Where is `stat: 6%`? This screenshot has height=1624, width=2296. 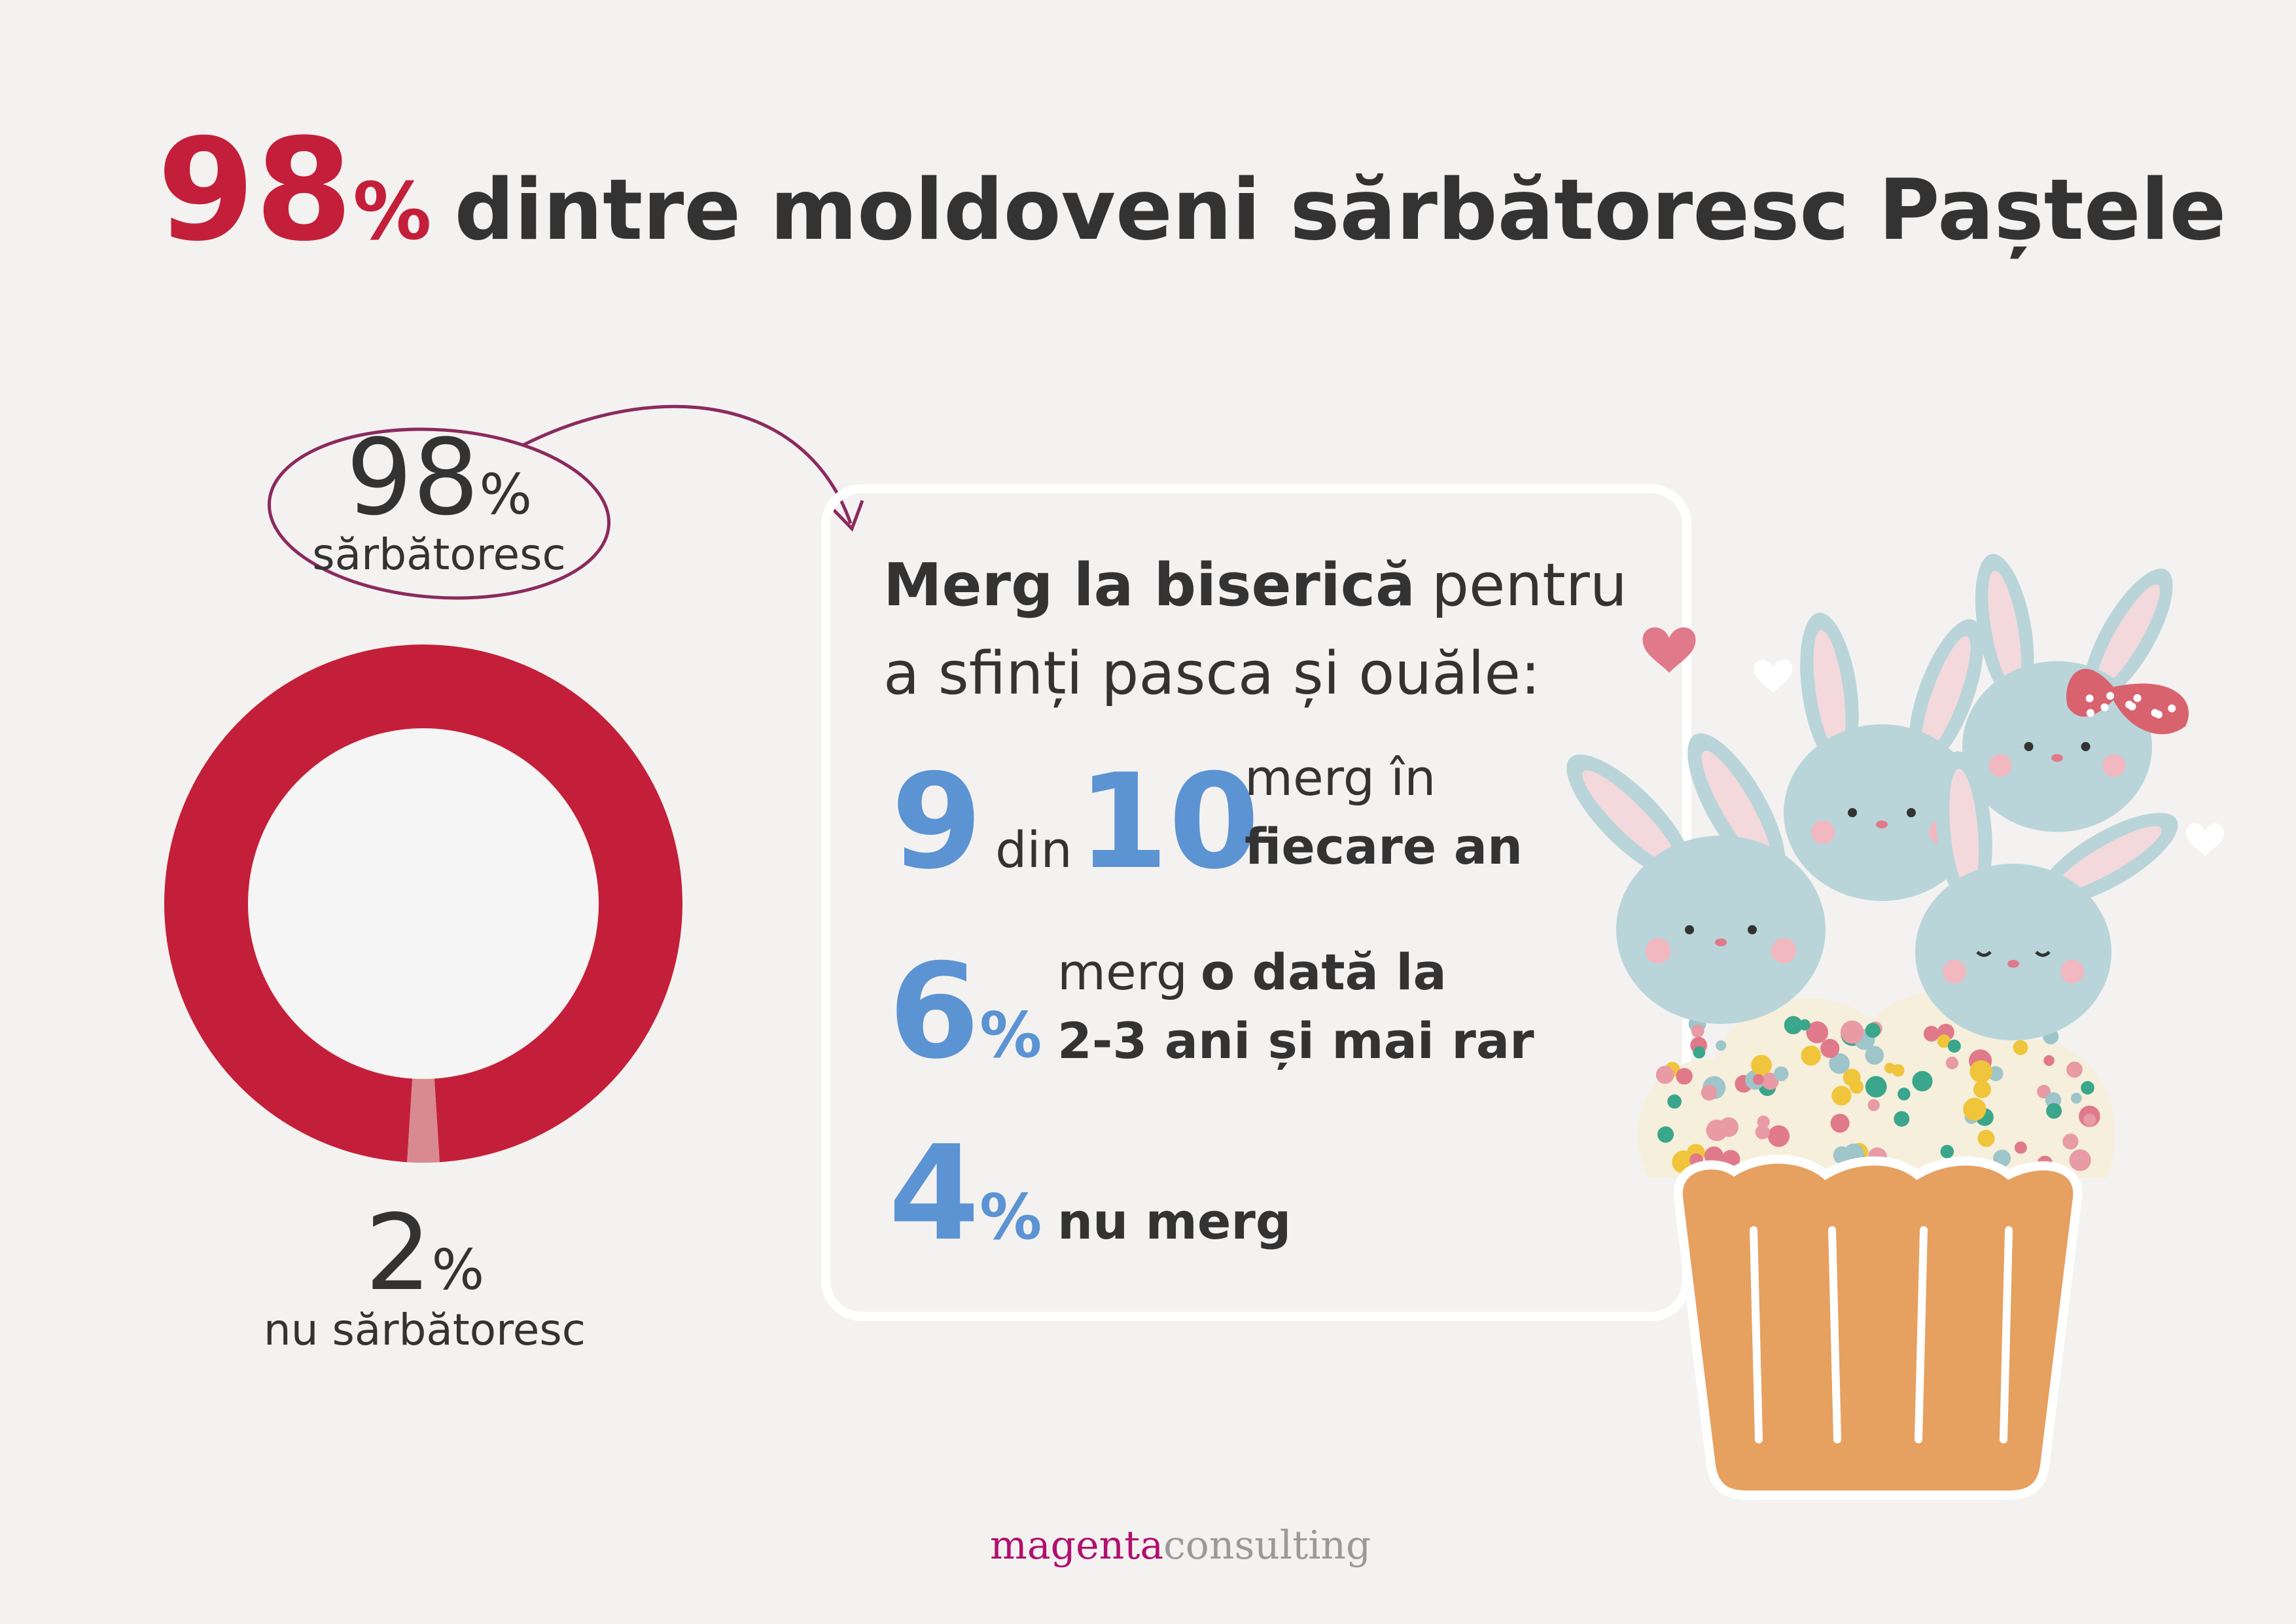 stat: 6% is located at coordinates (965, 1012).